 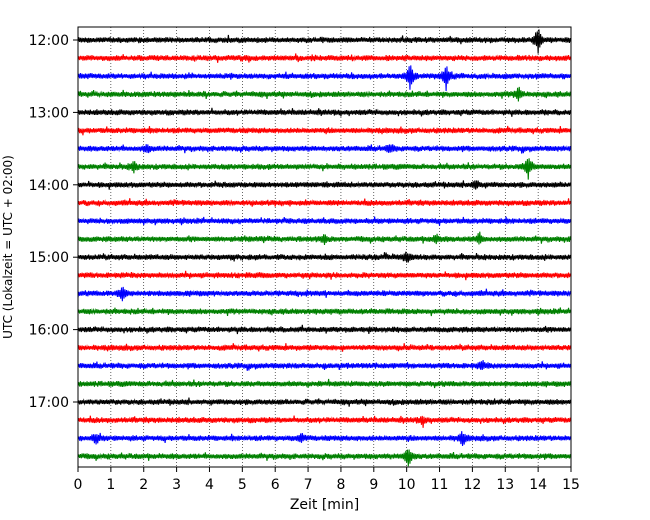 I want to click on x-tick-label: 4, so click(x=209, y=485).